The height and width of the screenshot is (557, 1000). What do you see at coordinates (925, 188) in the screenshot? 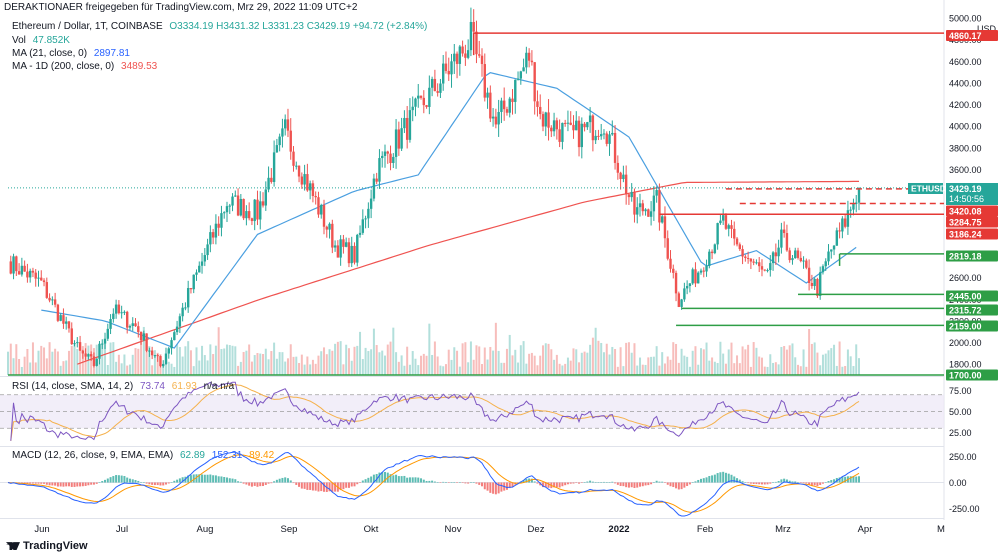
I see `symbol-badge` at bounding box center [925, 188].